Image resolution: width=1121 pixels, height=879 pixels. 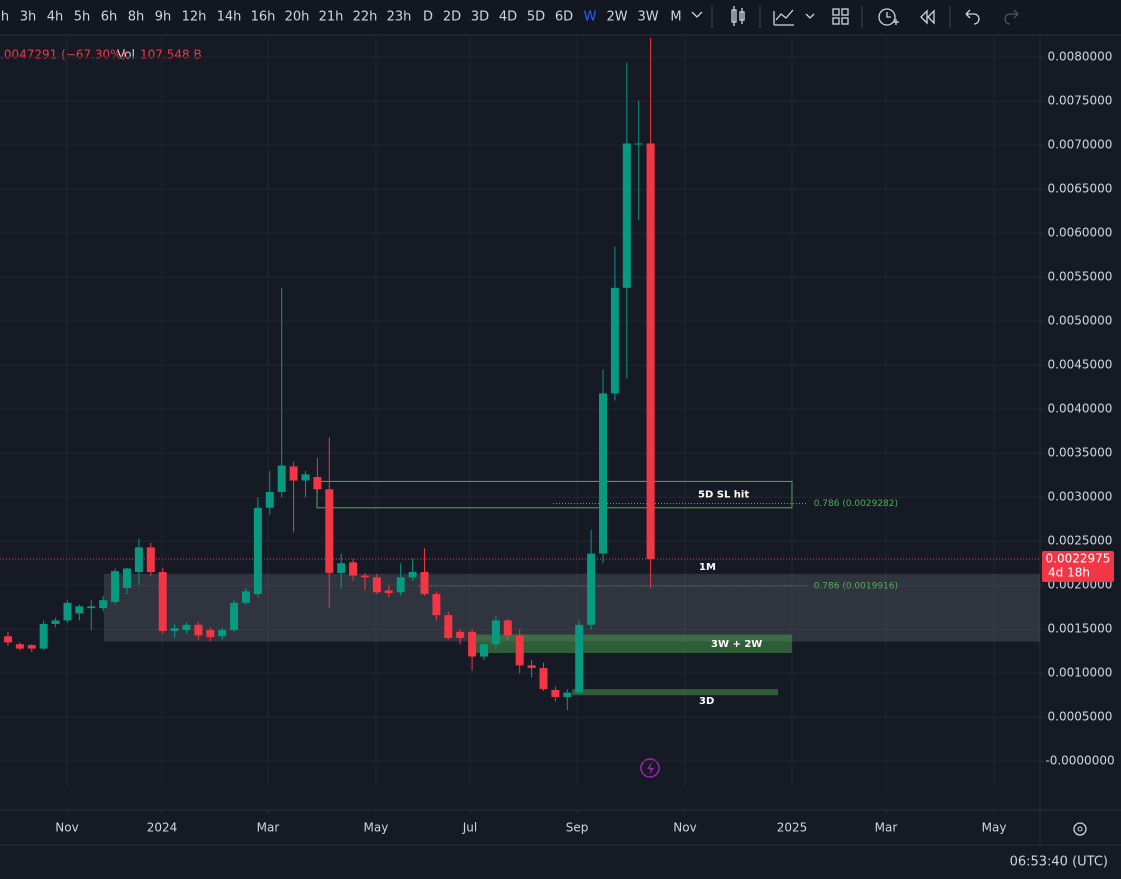 I want to click on interval-button: 20h, so click(x=297, y=17).